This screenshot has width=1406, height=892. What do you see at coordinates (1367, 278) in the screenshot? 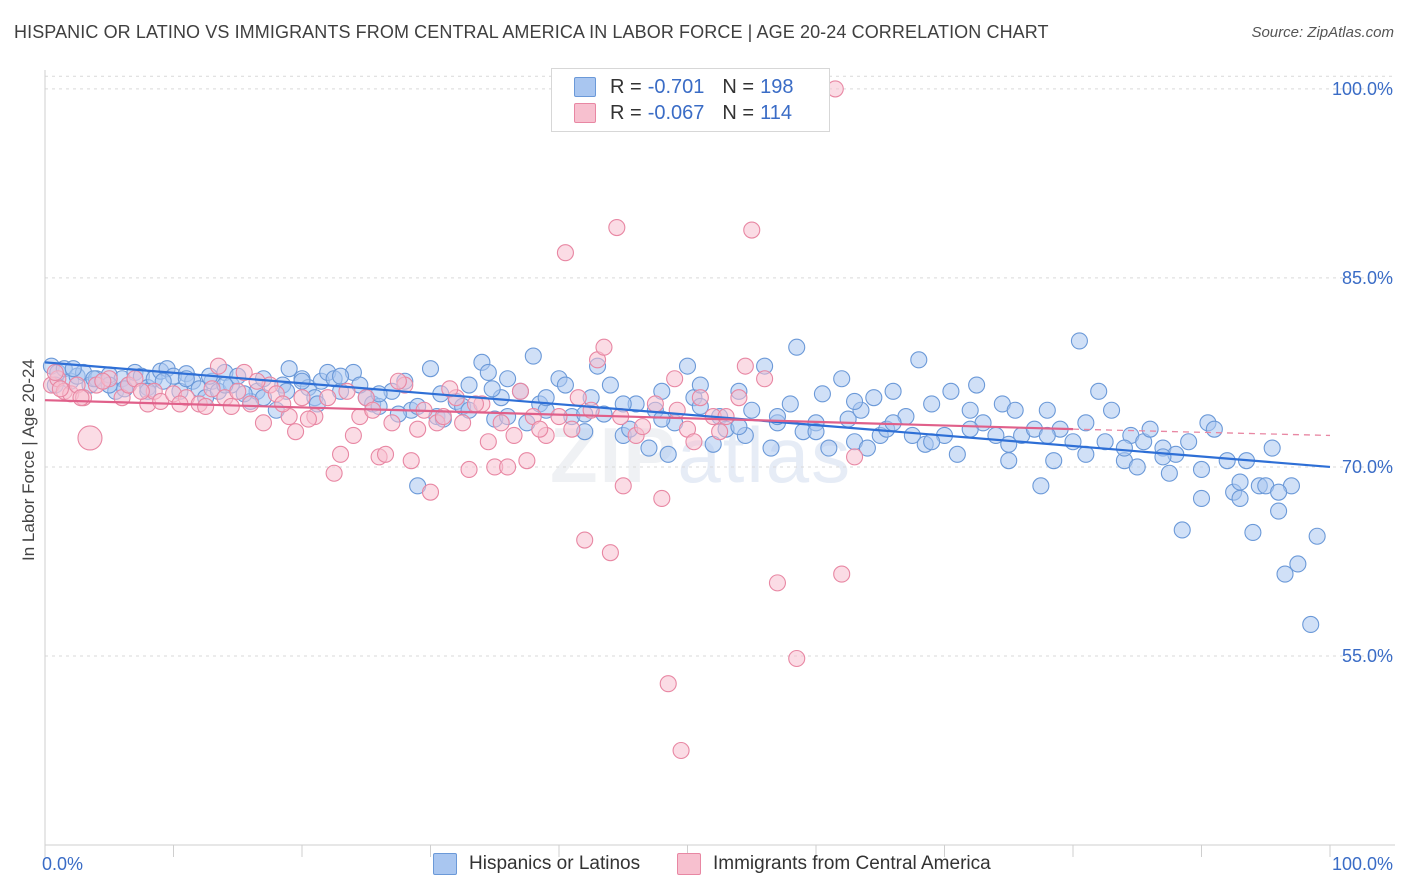
I see `y-tick-label: 85.0%` at bounding box center [1367, 278].